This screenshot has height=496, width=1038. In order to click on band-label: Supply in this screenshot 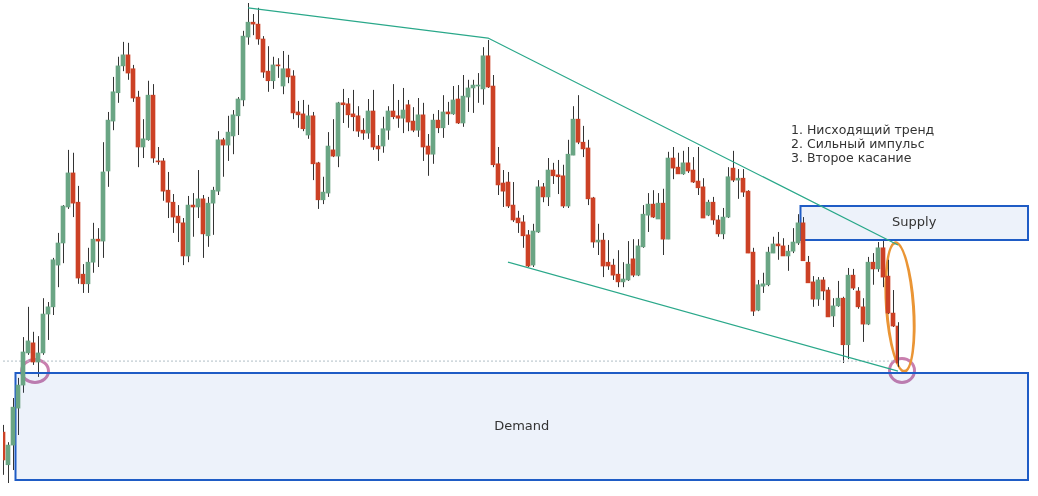, I will do `click(914, 222)`.